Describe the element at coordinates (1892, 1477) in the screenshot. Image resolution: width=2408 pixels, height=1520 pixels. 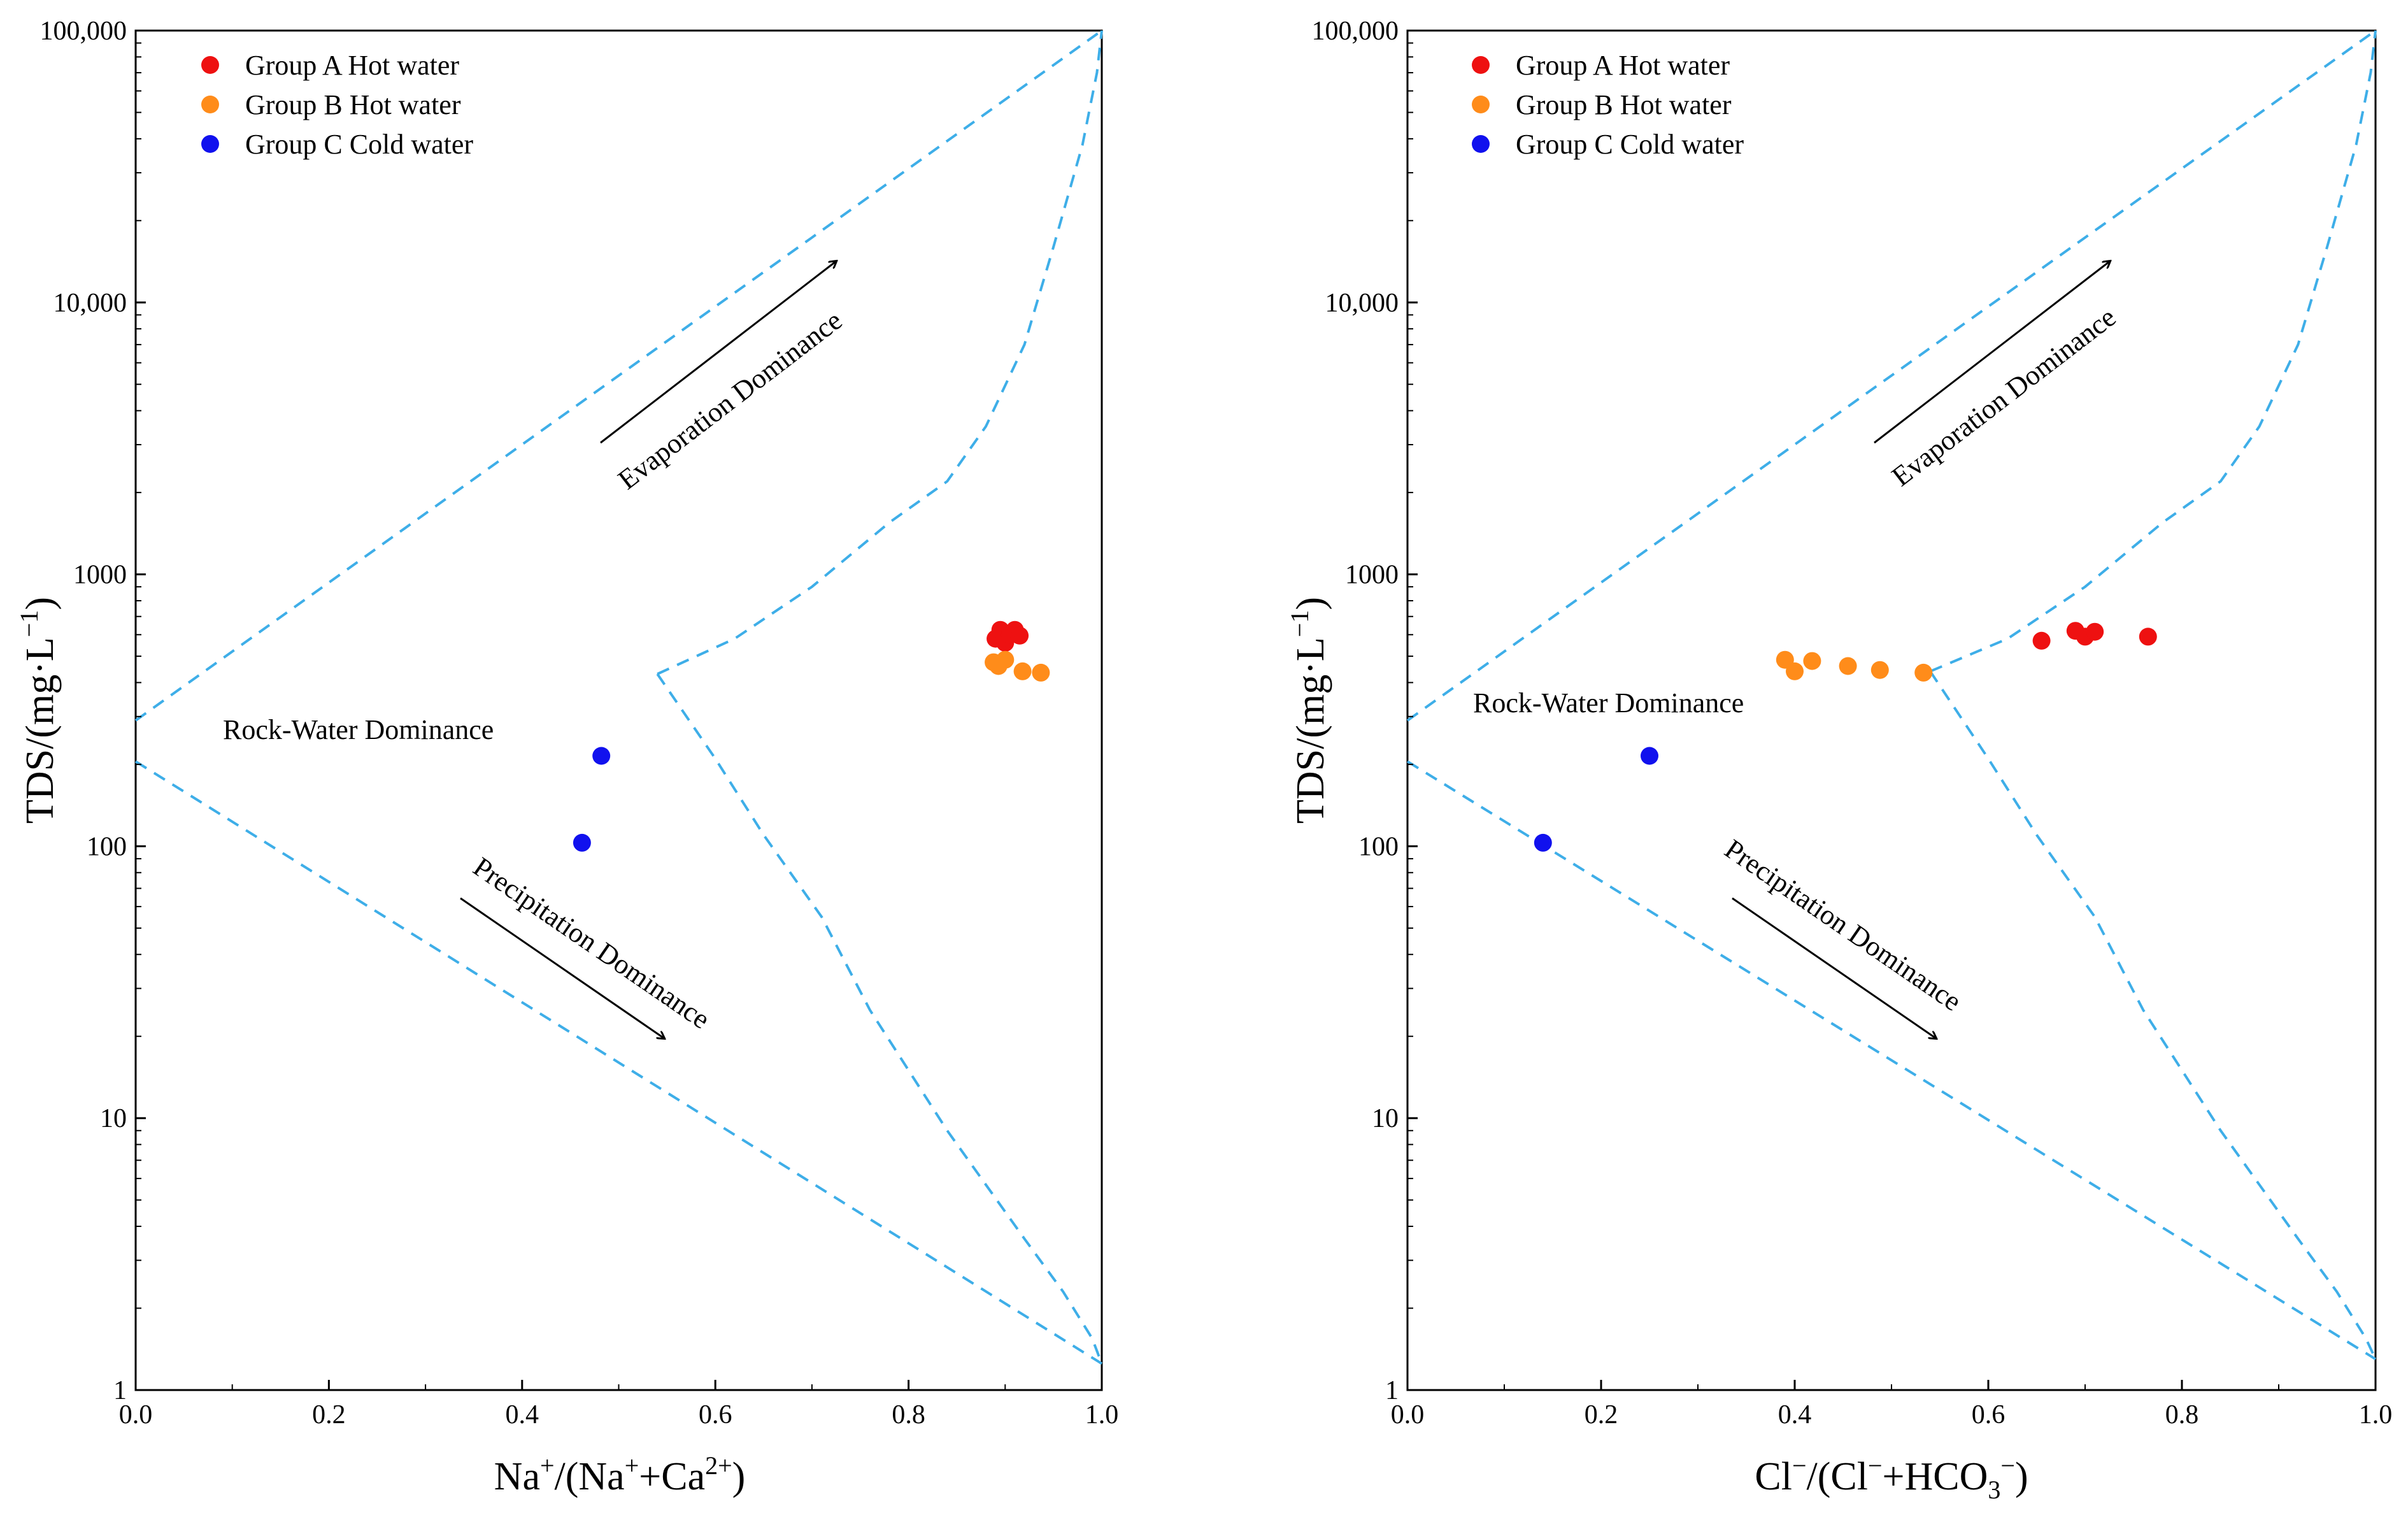
I see `x-axis-title: Cl−/(Cl−+HCO3−)` at that location.